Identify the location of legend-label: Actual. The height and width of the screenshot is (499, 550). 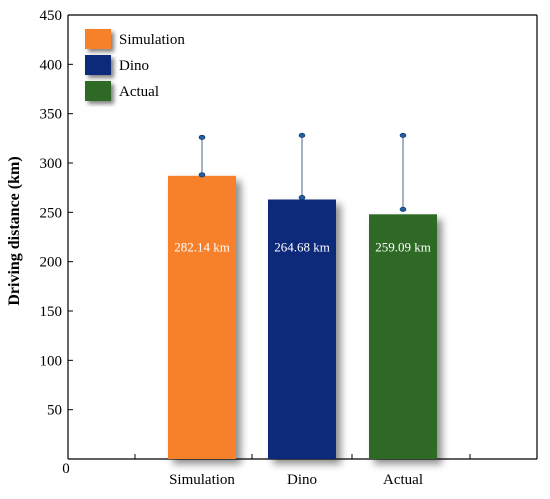
(139, 92).